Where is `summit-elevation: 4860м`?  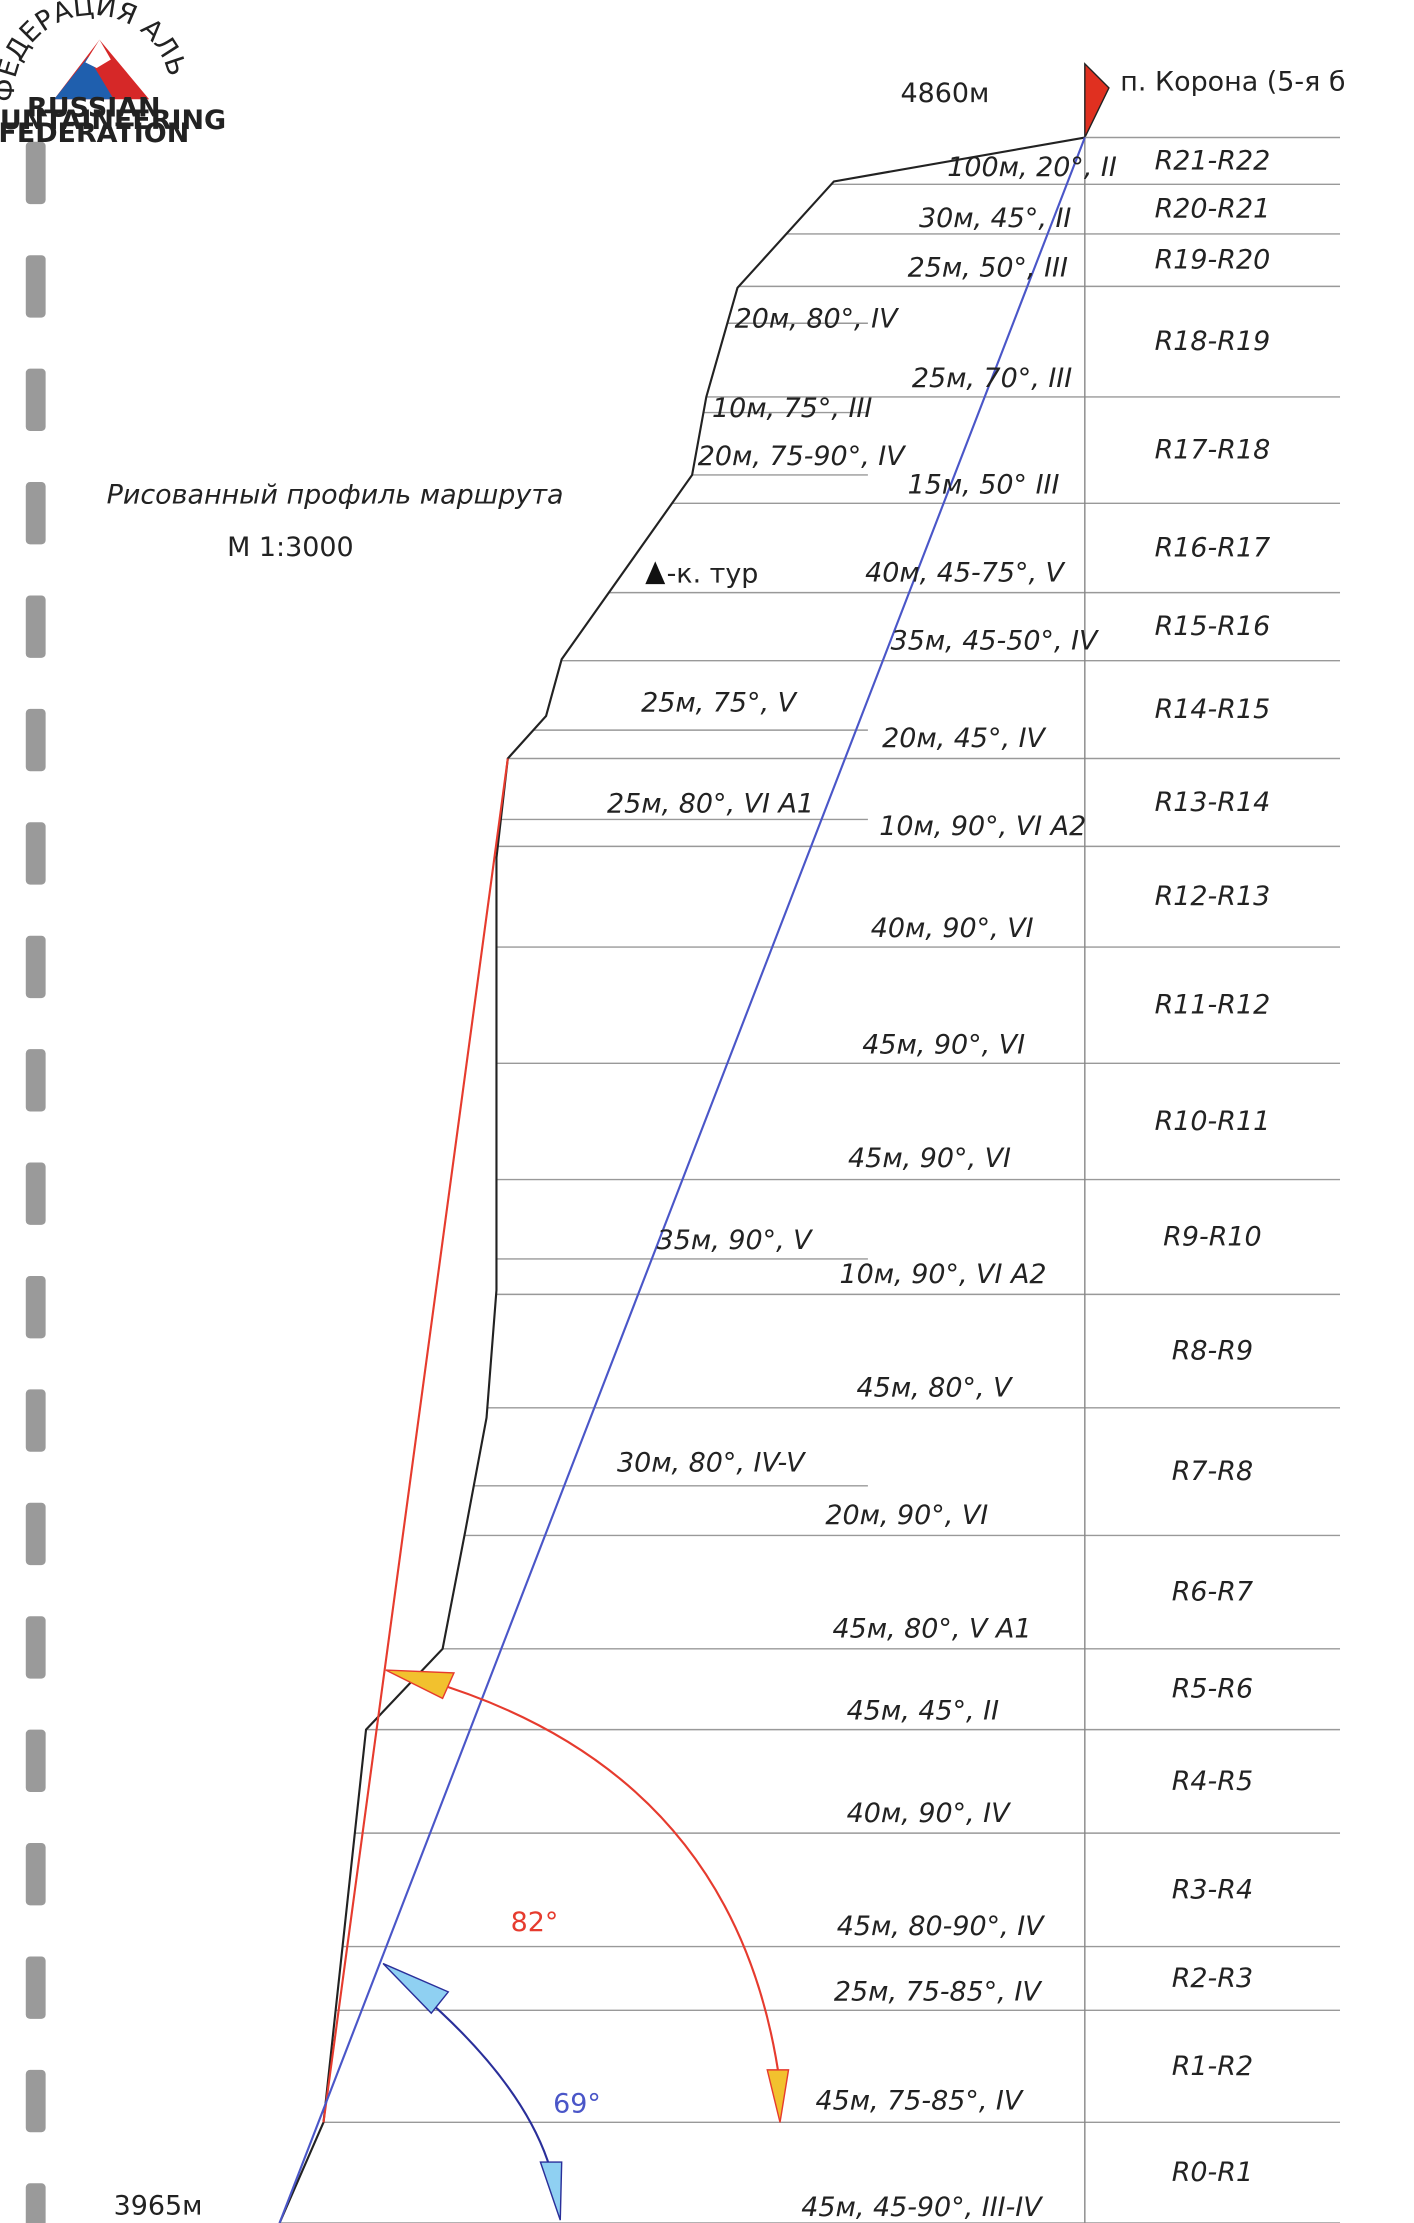
summit-elevation: 4860м is located at coordinates (945, 93).